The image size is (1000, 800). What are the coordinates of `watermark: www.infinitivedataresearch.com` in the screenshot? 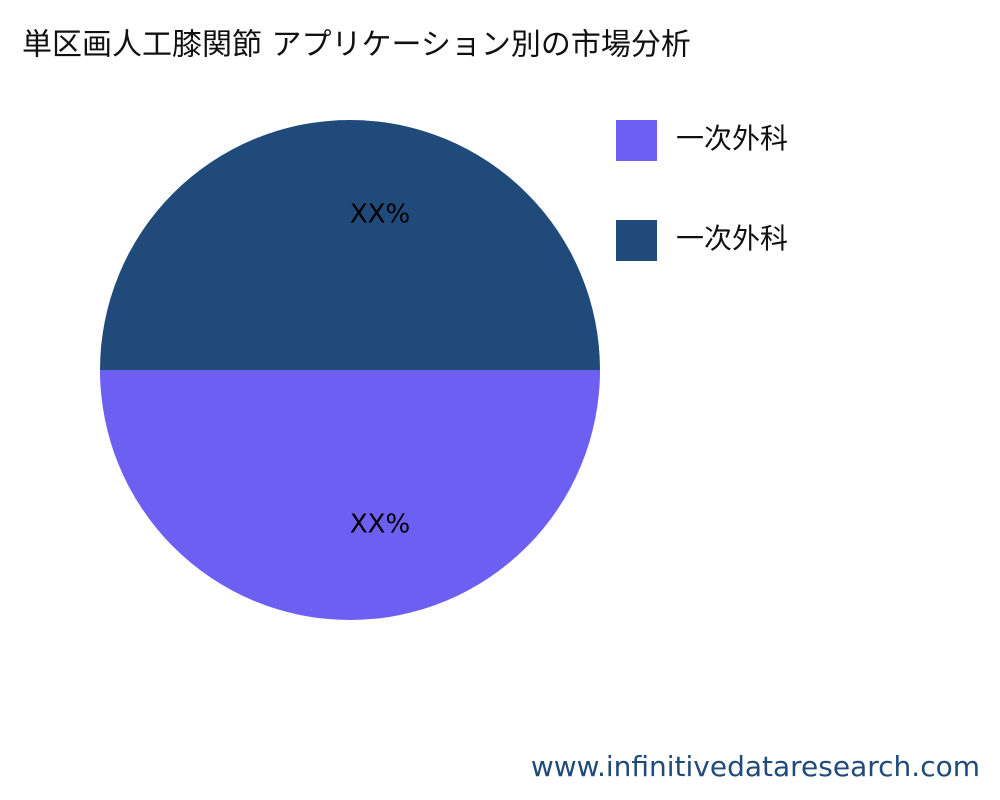 It's located at (755, 766).